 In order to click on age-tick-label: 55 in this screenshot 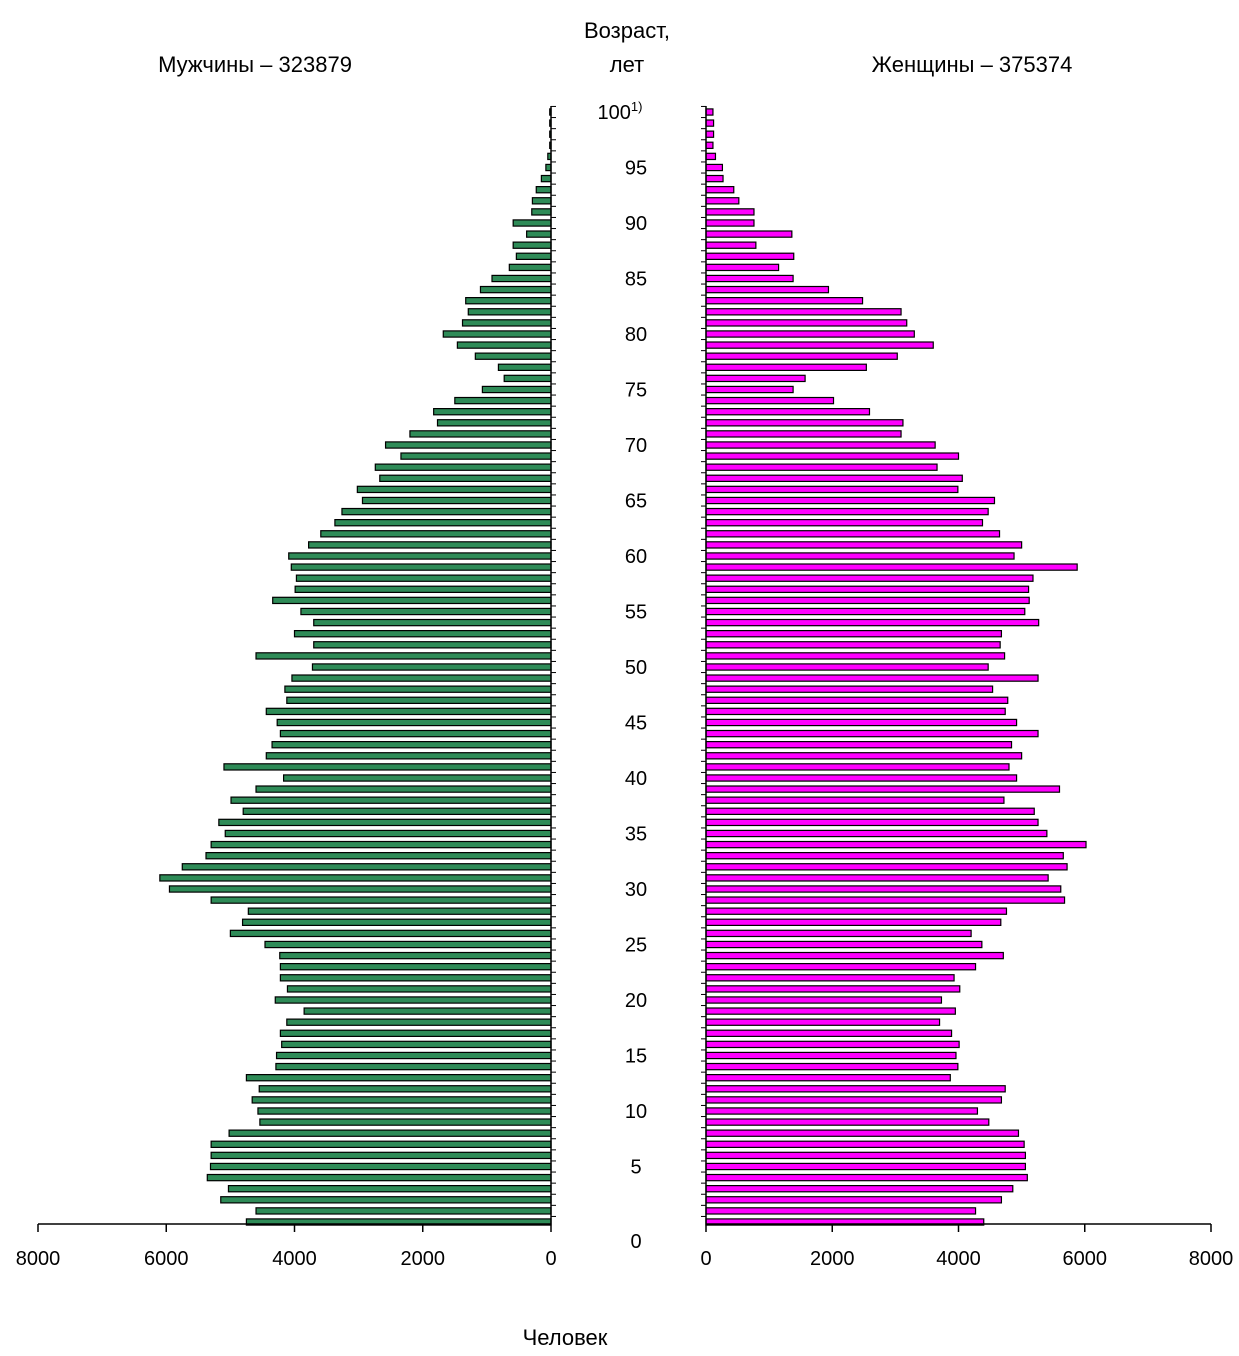, I will do `click(636, 613)`.